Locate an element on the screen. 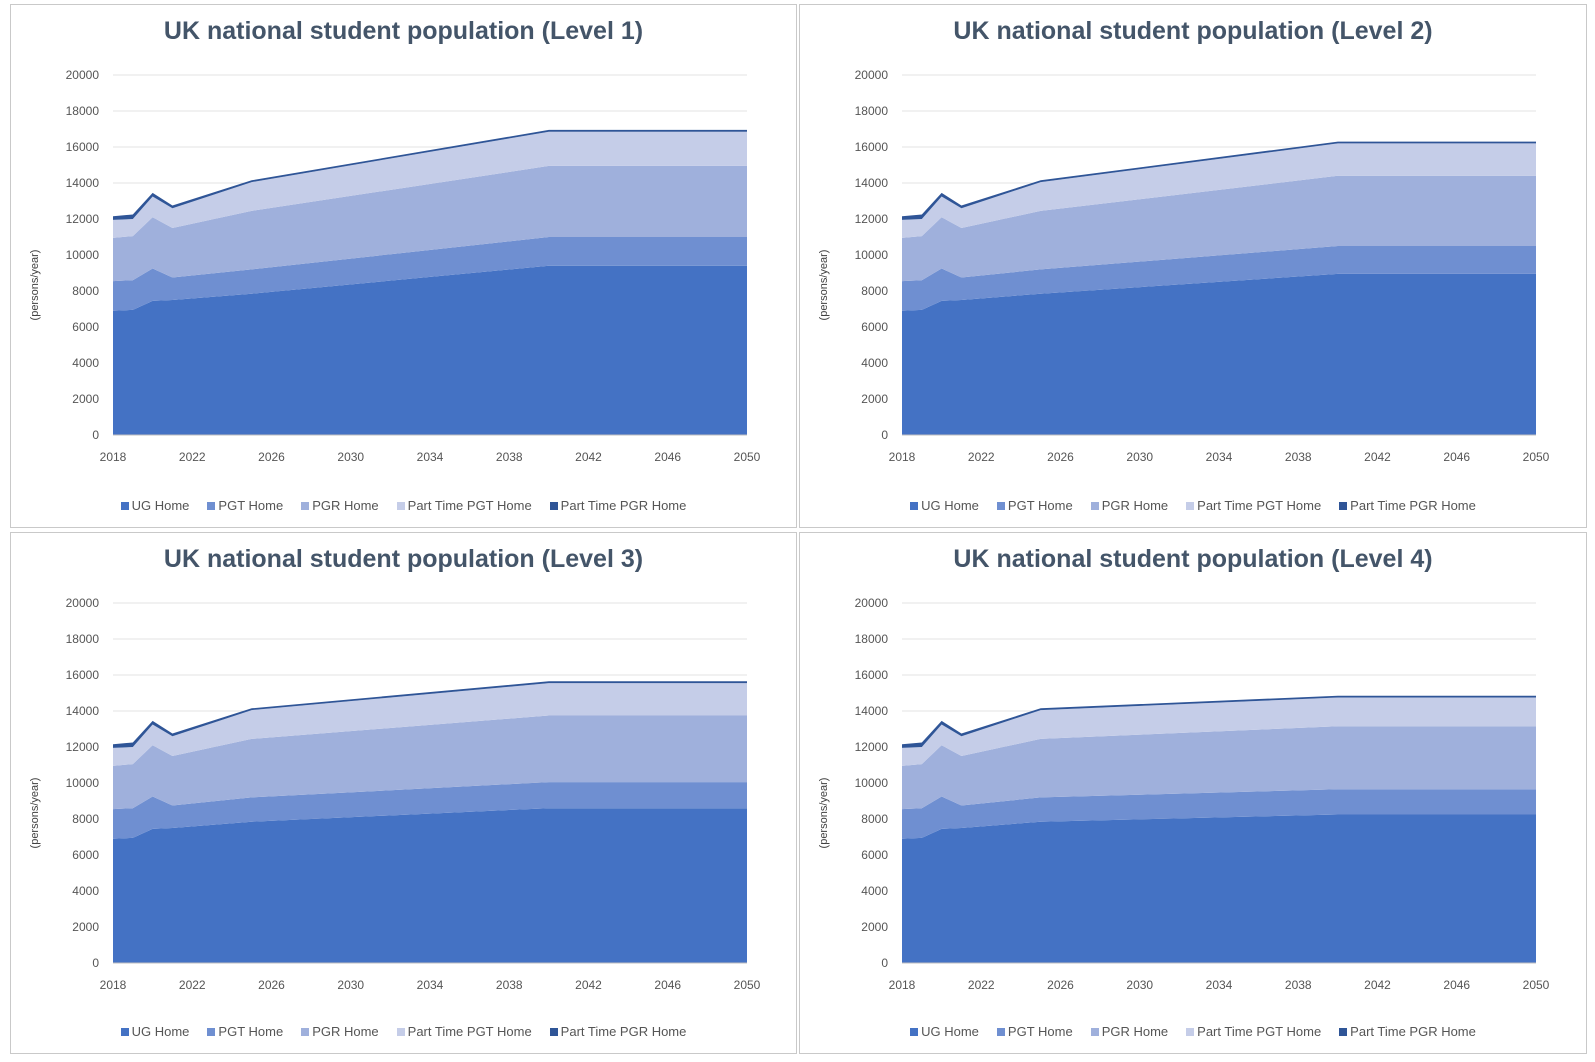  legend-item-part-time-pgt-home: Part Time PGT Home is located at coordinates (1253, 1031).